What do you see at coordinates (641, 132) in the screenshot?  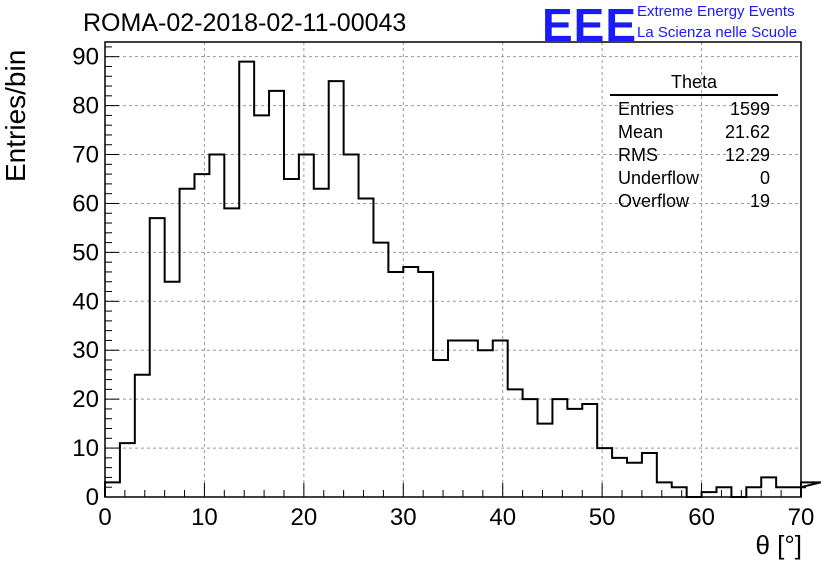 I see `stats-label: Mean` at bounding box center [641, 132].